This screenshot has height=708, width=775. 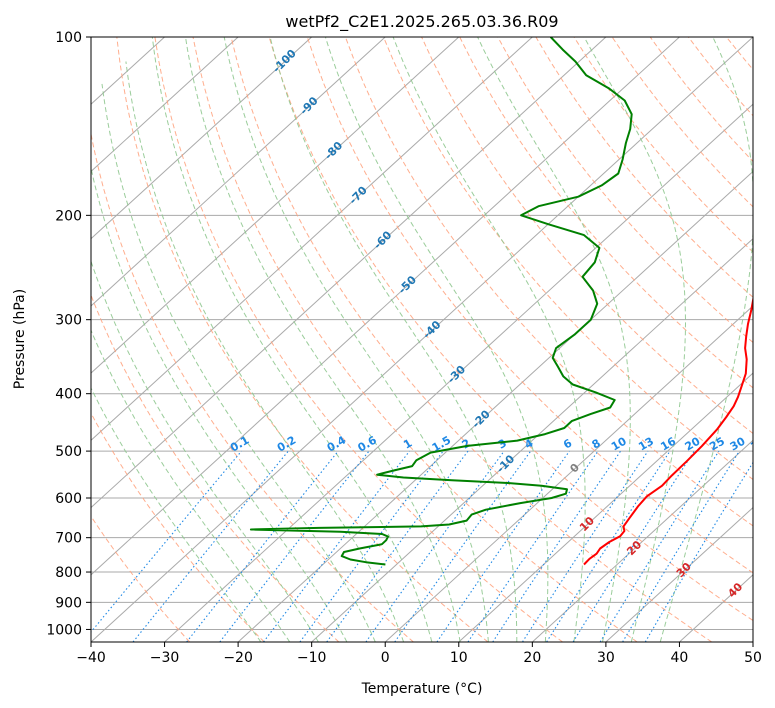 I want to click on x-tick-label: 50, so click(x=753, y=658).